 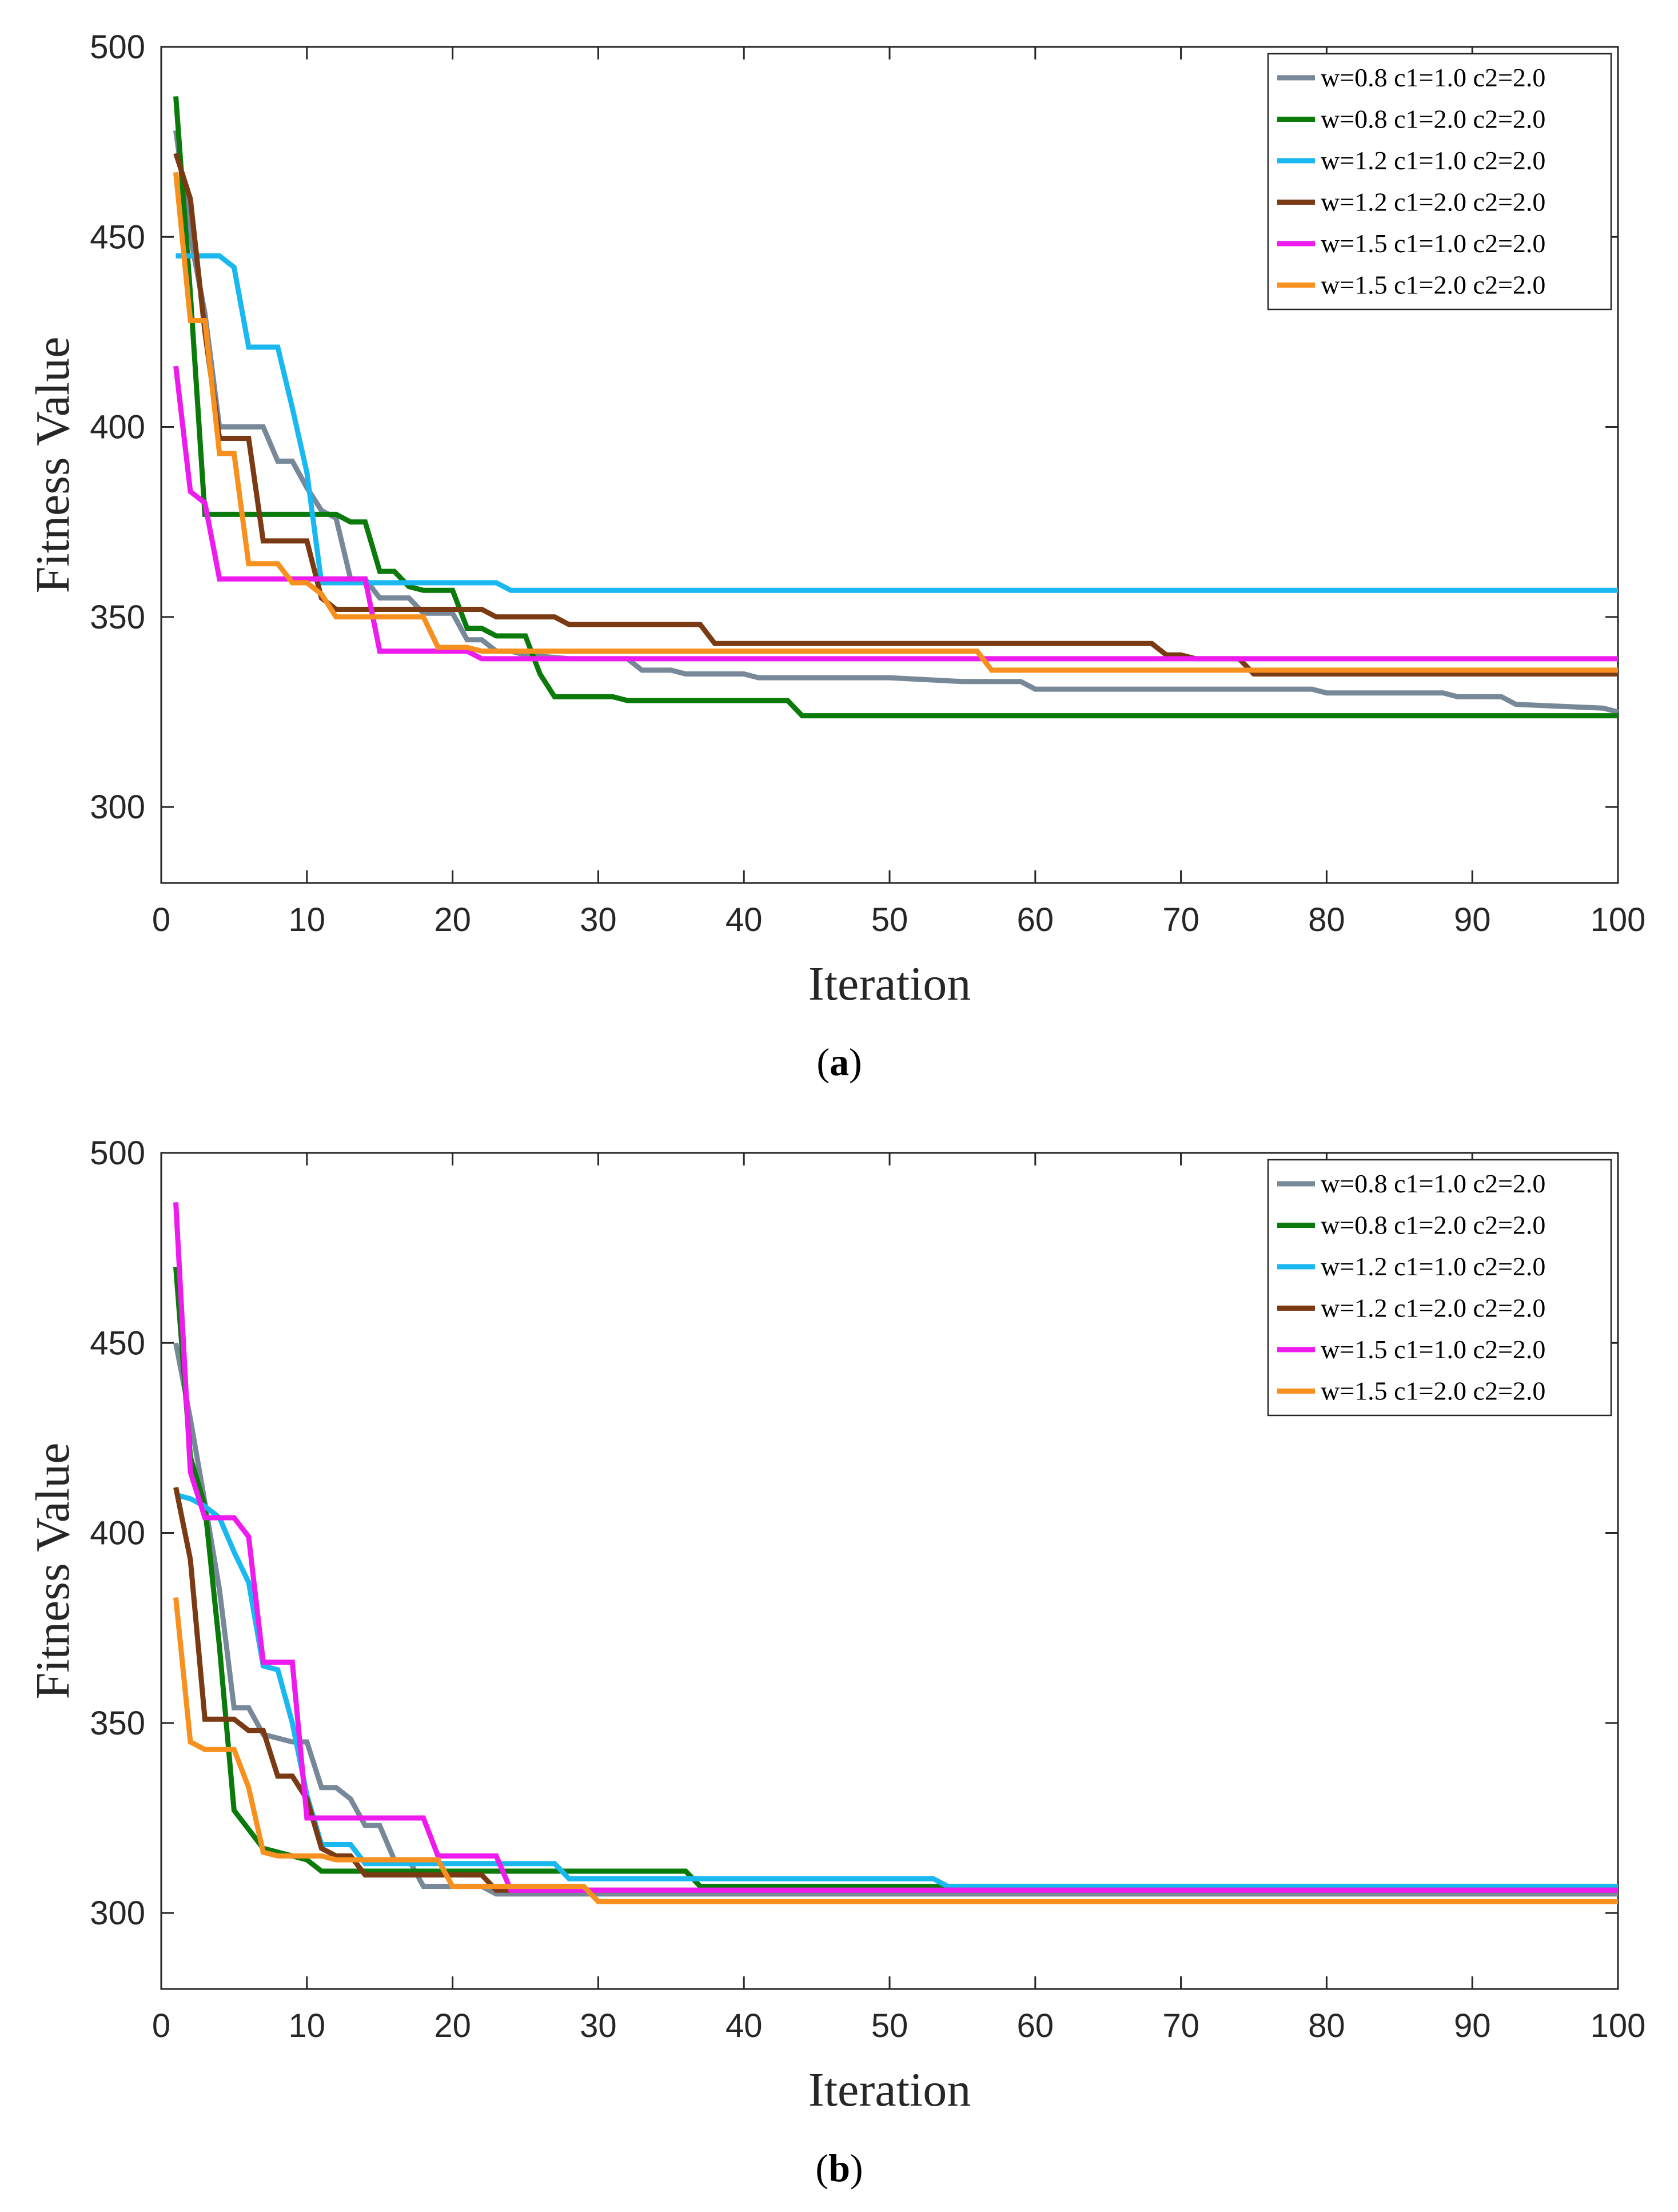 I want to click on panel-caption-letter: a, so click(x=839, y=1062).